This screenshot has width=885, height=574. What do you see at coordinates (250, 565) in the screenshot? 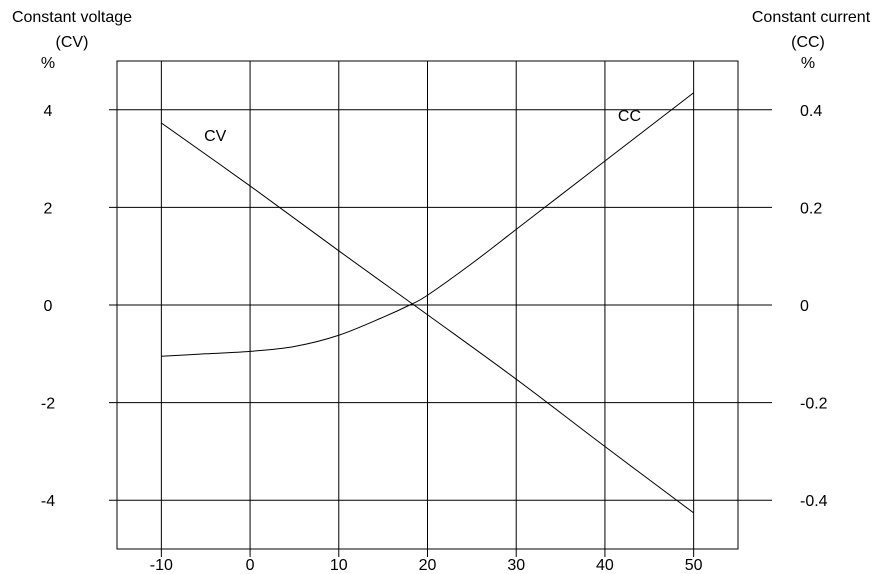
I see `x-tick-label: 0` at bounding box center [250, 565].